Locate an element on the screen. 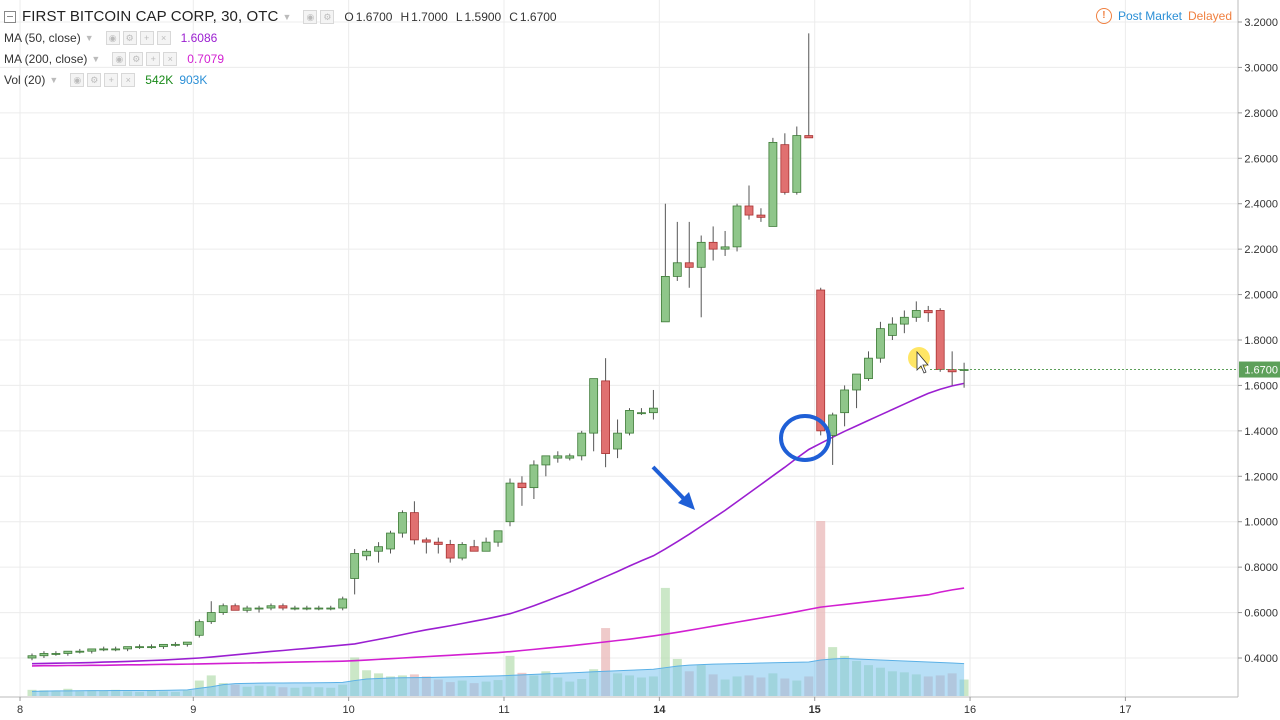 Image resolution: width=1280 pixels, height=720 pixels. study-label: MA (200, close) is located at coordinates (46, 58).